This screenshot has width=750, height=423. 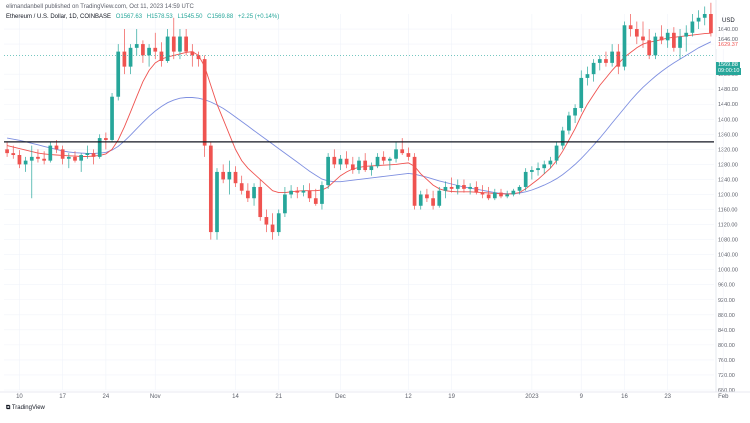 What do you see at coordinates (728, 150) in the screenshot?
I see `price-tick-label: 1320.00` at bounding box center [728, 150].